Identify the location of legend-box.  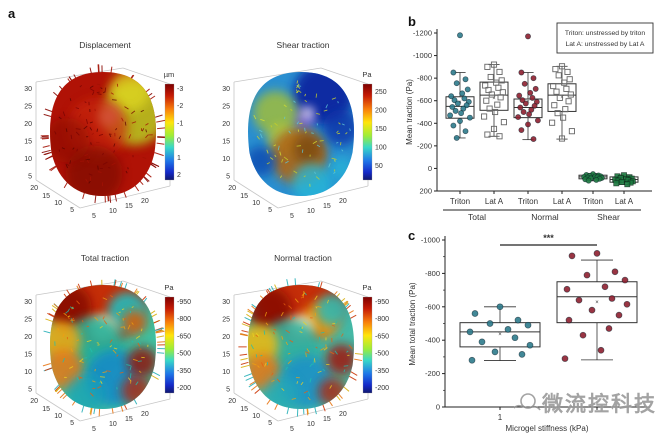
(605, 38).